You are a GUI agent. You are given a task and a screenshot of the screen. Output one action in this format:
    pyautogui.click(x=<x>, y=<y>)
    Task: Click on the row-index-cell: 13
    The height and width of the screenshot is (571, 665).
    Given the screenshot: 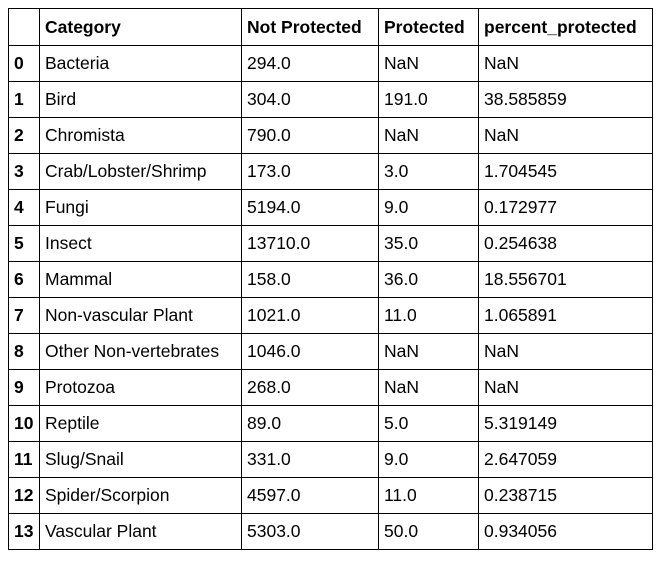 What is the action you would take?
    pyautogui.click(x=24, y=531)
    